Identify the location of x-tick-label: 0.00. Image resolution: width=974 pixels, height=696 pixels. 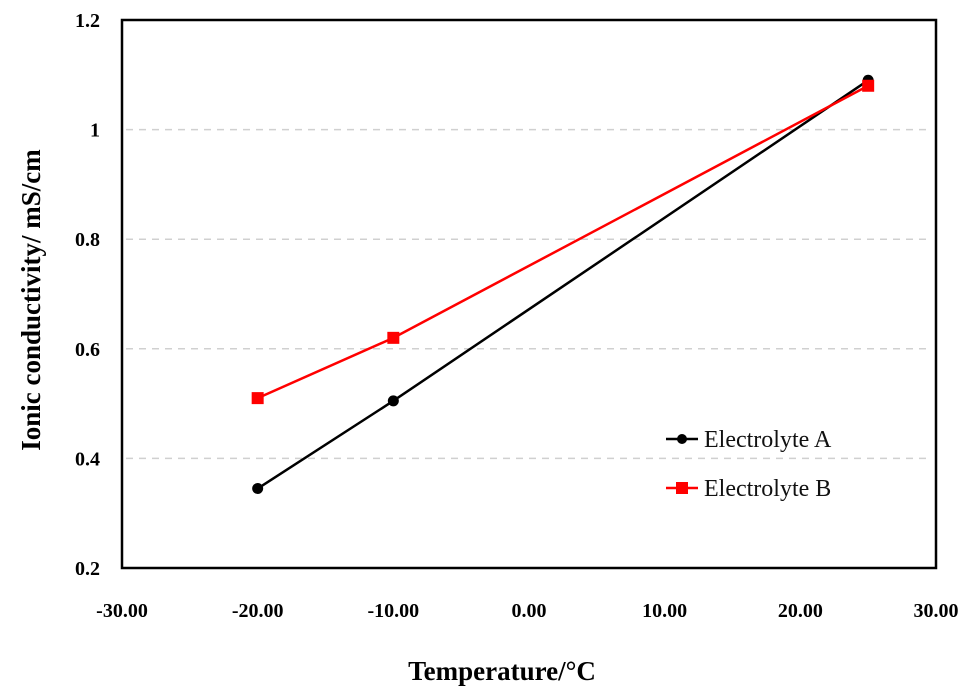
(529, 611).